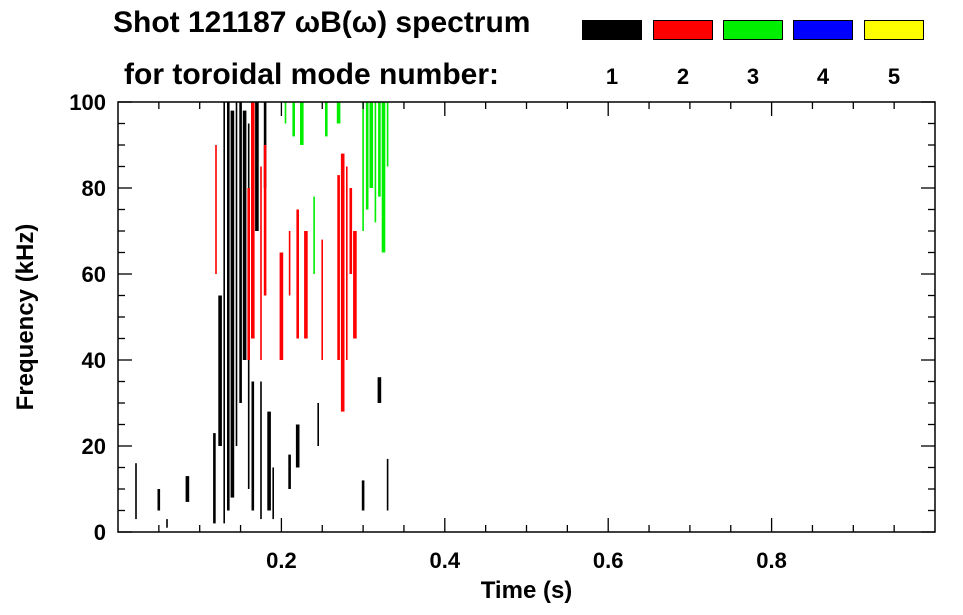 Image resolution: width=963 pixels, height=615 pixels. What do you see at coordinates (94, 446) in the screenshot?
I see `y-tick-label: 20` at bounding box center [94, 446].